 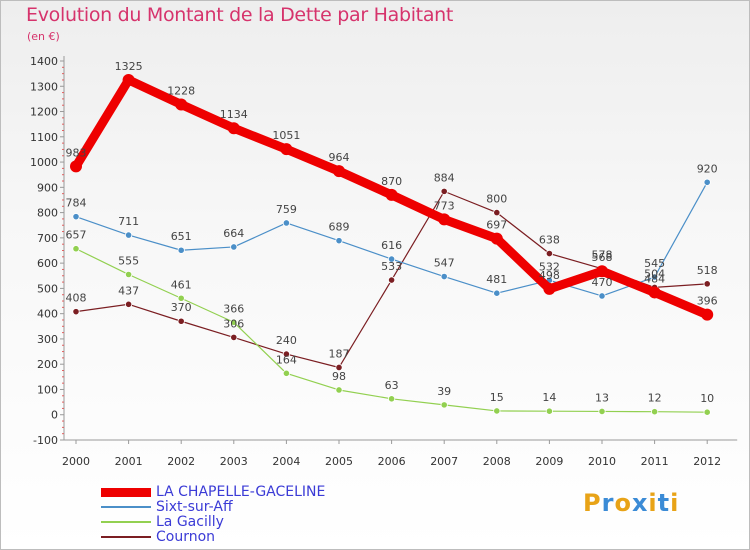 What do you see at coordinates (444, 205) in the screenshot?
I see `data-label-la-chapelle-gaceline: 773` at bounding box center [444, 205].